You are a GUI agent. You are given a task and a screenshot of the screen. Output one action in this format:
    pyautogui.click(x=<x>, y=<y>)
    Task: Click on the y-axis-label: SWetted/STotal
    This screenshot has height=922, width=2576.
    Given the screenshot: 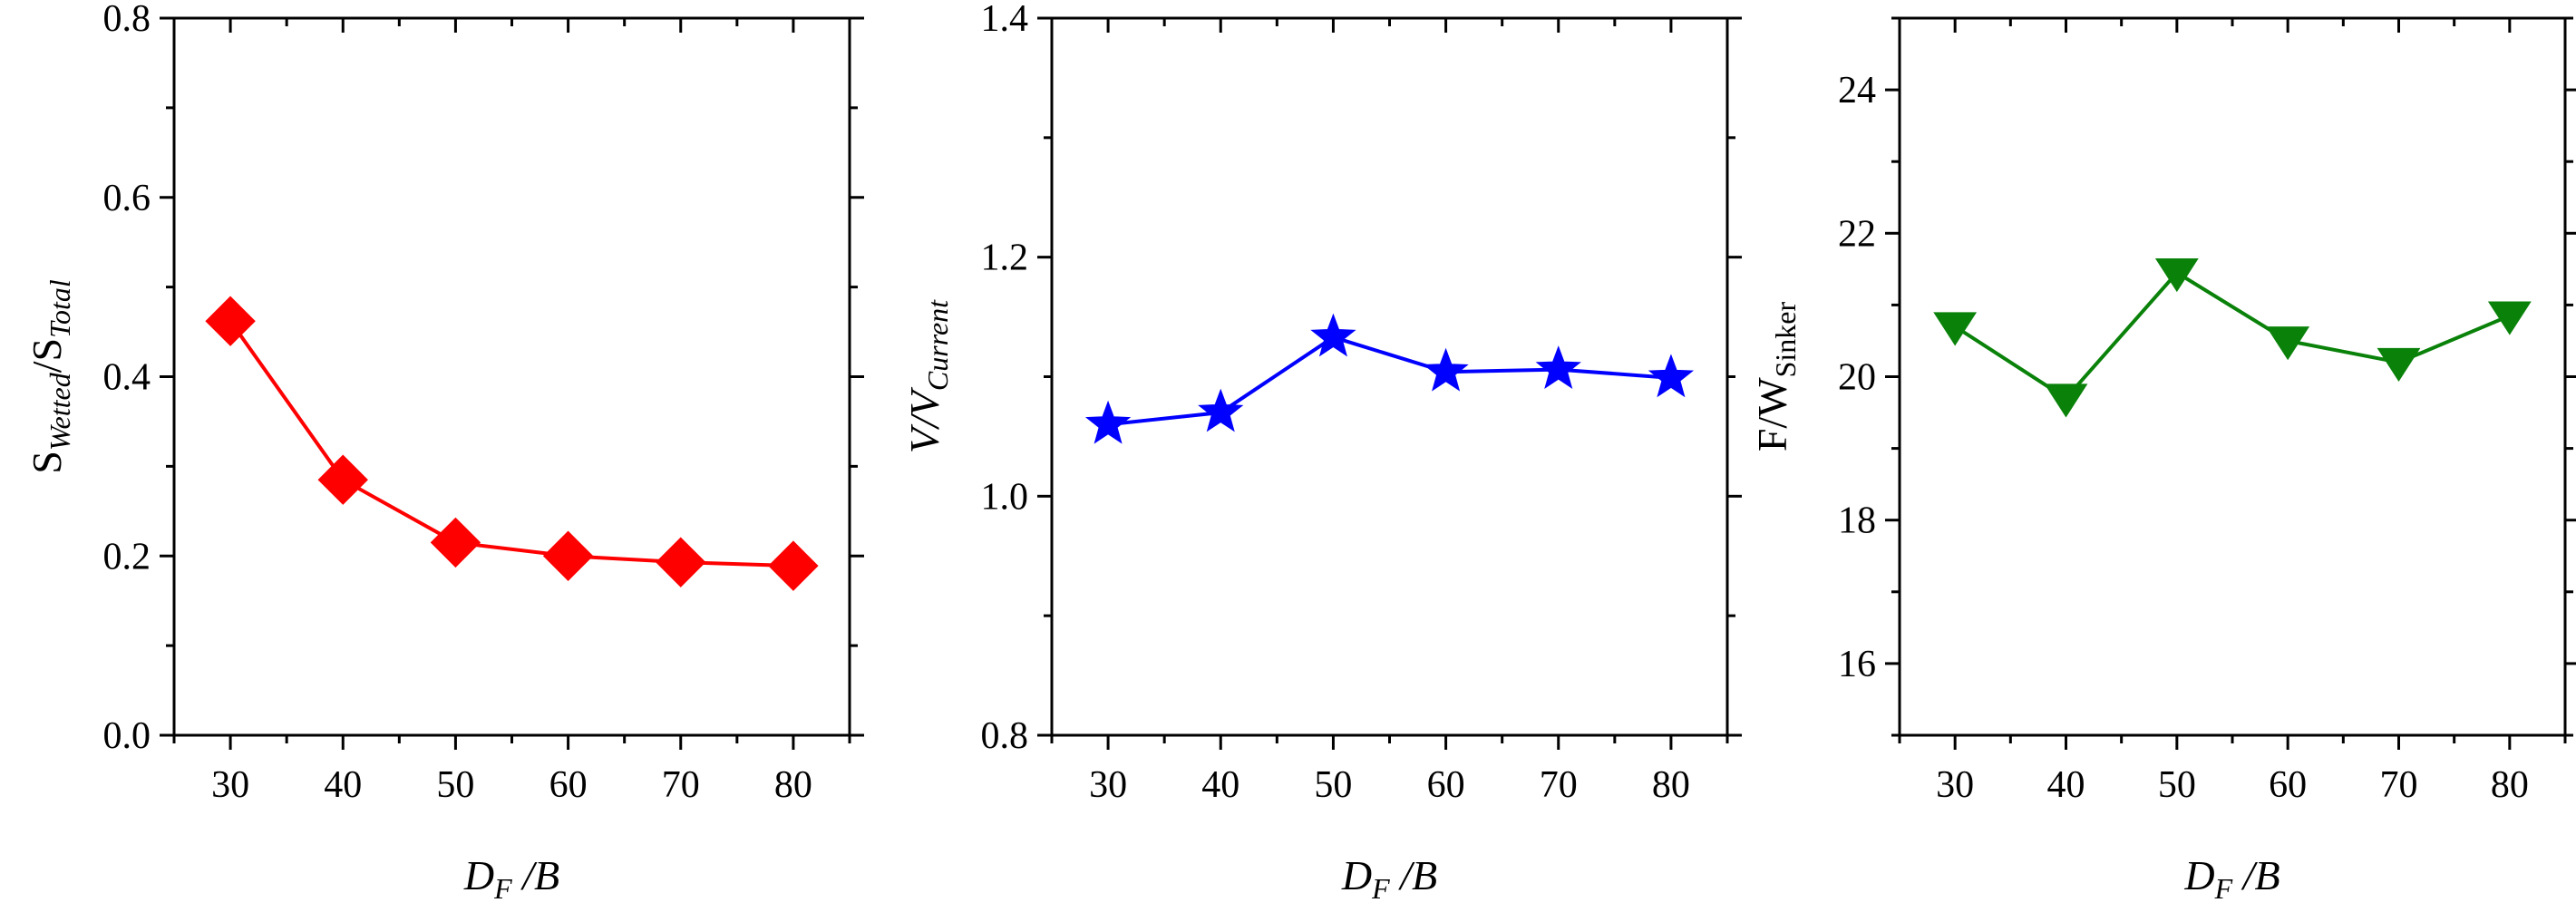 What is the action you would take?
    pyautogui.click(x=50, y=376)
    